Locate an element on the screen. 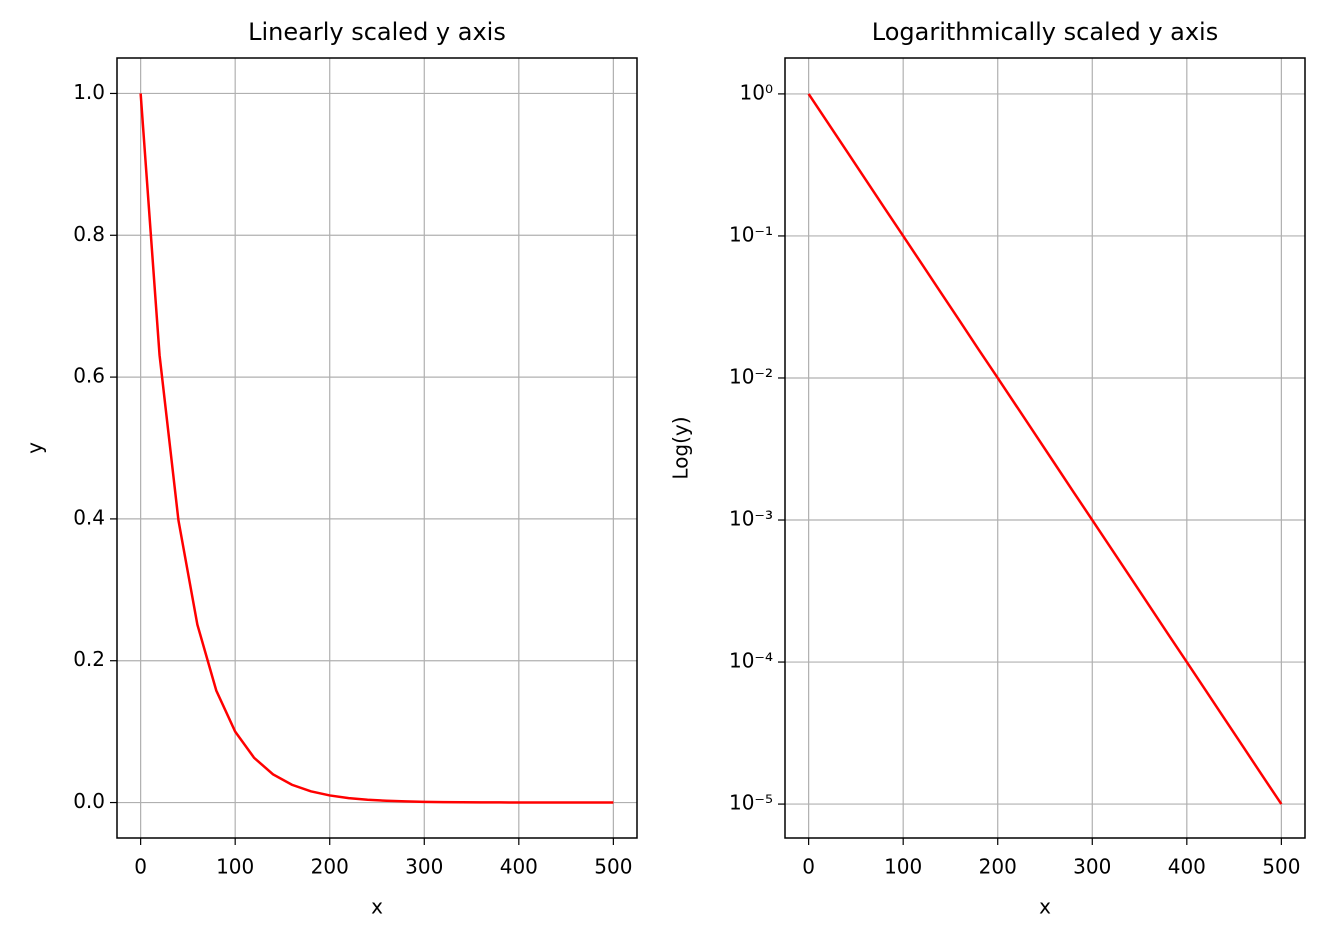 The image size is (1326, 940). y-axis-label: Log(y) is located at coordinates (681, 447).